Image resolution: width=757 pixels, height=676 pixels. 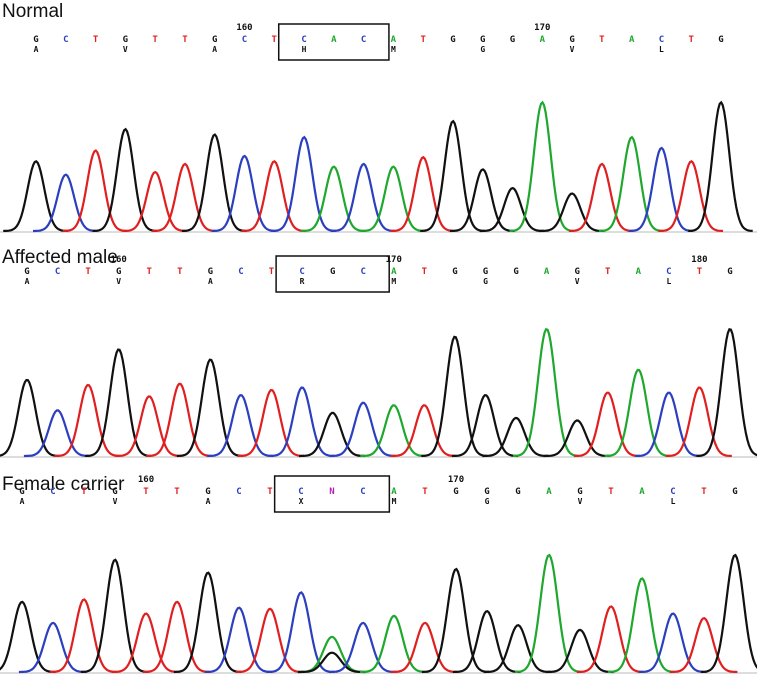 I want to click on panel-title-affected-male: Affected male, so click(x=60, y=257).